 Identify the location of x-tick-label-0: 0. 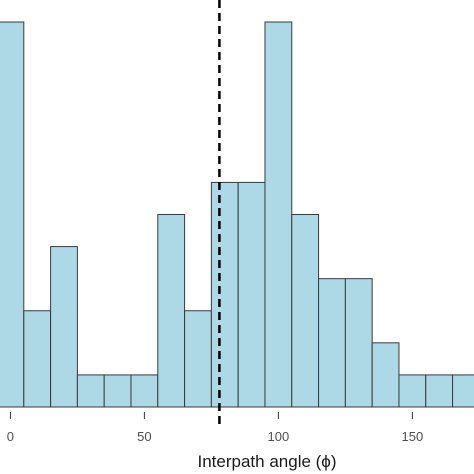
(10, 436).